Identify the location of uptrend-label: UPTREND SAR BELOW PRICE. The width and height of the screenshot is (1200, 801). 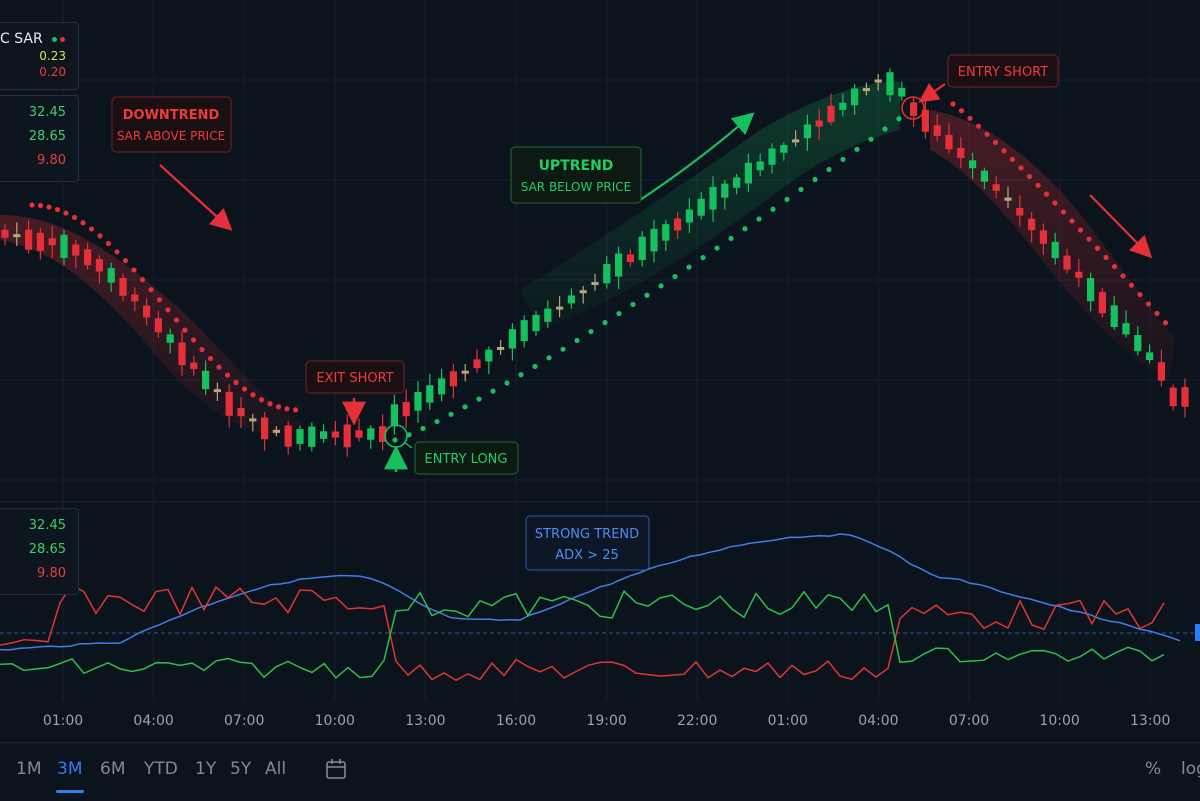
(576, 175).